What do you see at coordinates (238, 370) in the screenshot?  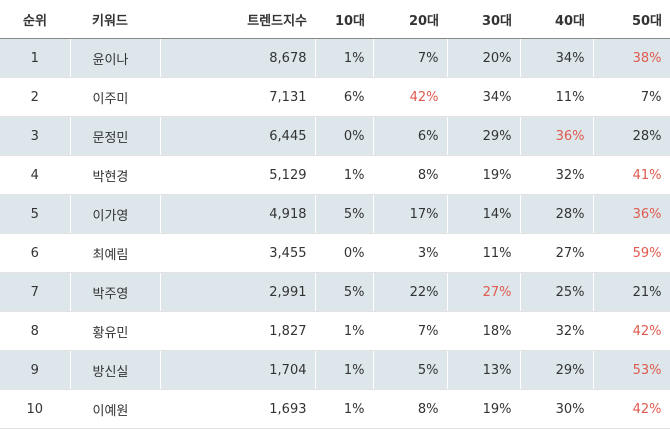 I see `table-cell: 1,704` at bounding box center [238, 370].